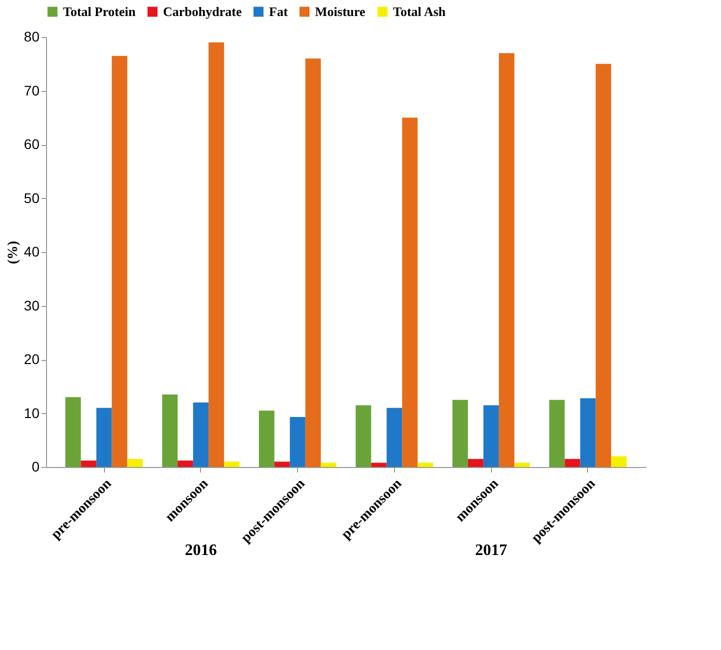 The height and width of the screenshot is (650, 721). Describe the element at coordinates (32, 305) in the screenshot. I see `y-tick-label: 30` at that location.